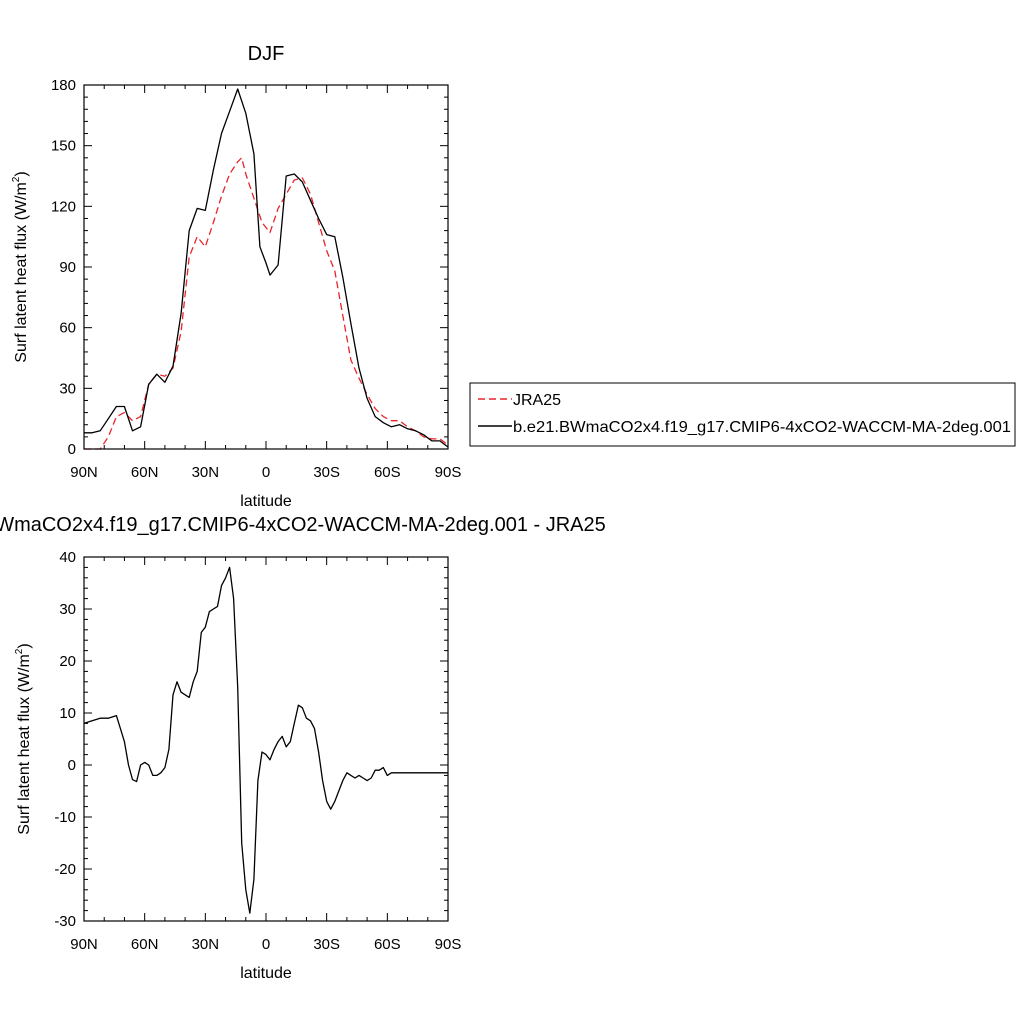 The image size is (1024, 1024). I want to click on top-y-tick-label: 120, so click(63, 206).